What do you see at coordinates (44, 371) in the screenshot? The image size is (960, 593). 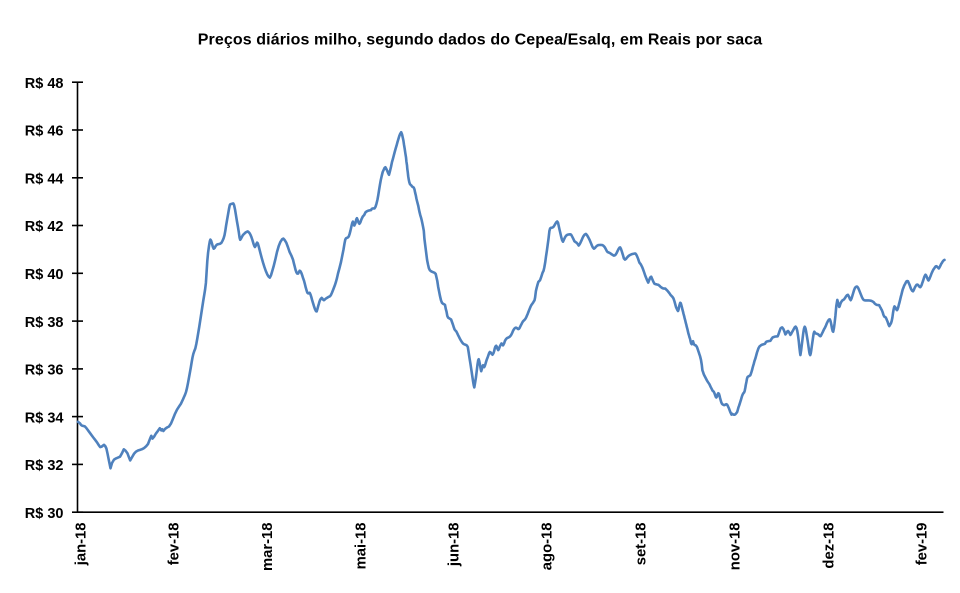 I see `svg-text: R$ 36` at bounding box center [44, 371].